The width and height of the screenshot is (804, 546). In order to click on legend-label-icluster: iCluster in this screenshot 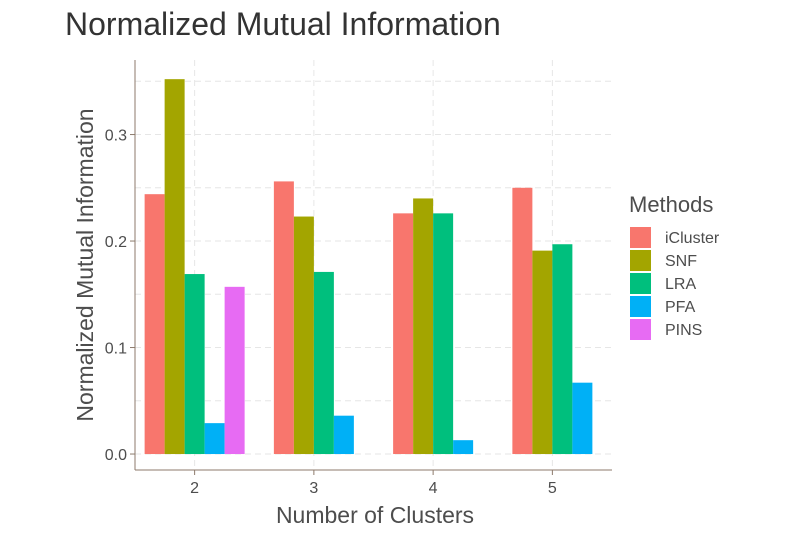, I will do `click(692, 238)`.